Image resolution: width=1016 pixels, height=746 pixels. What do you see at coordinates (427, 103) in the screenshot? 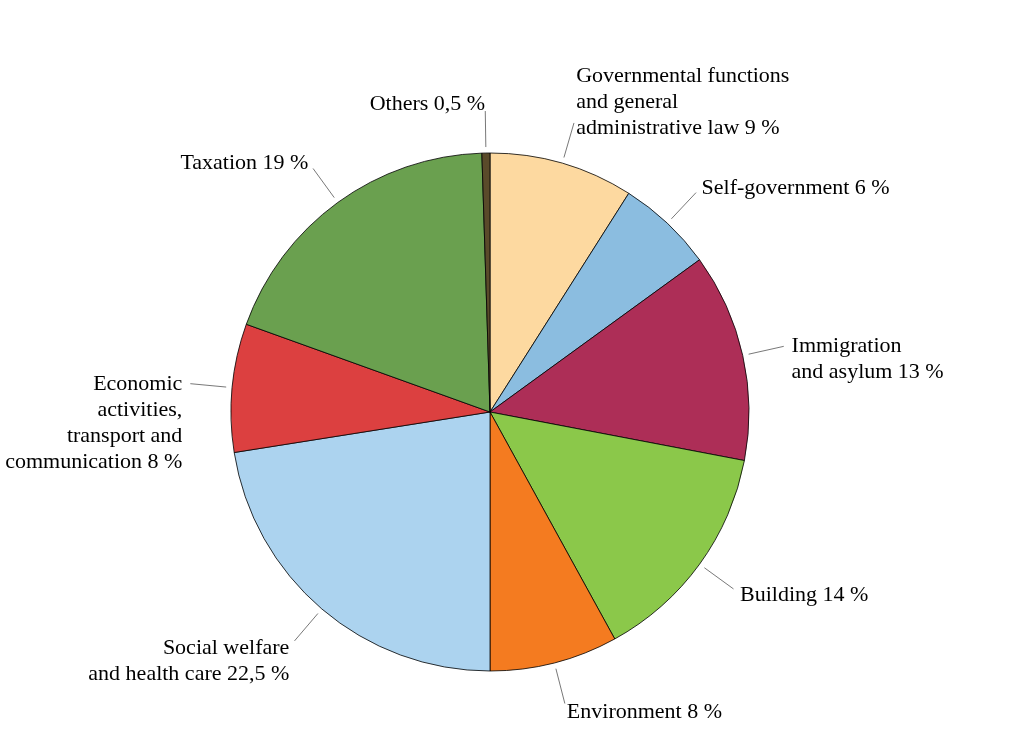
I see `slice-label: Others 0,5 %` at bounding box center [427, 103].